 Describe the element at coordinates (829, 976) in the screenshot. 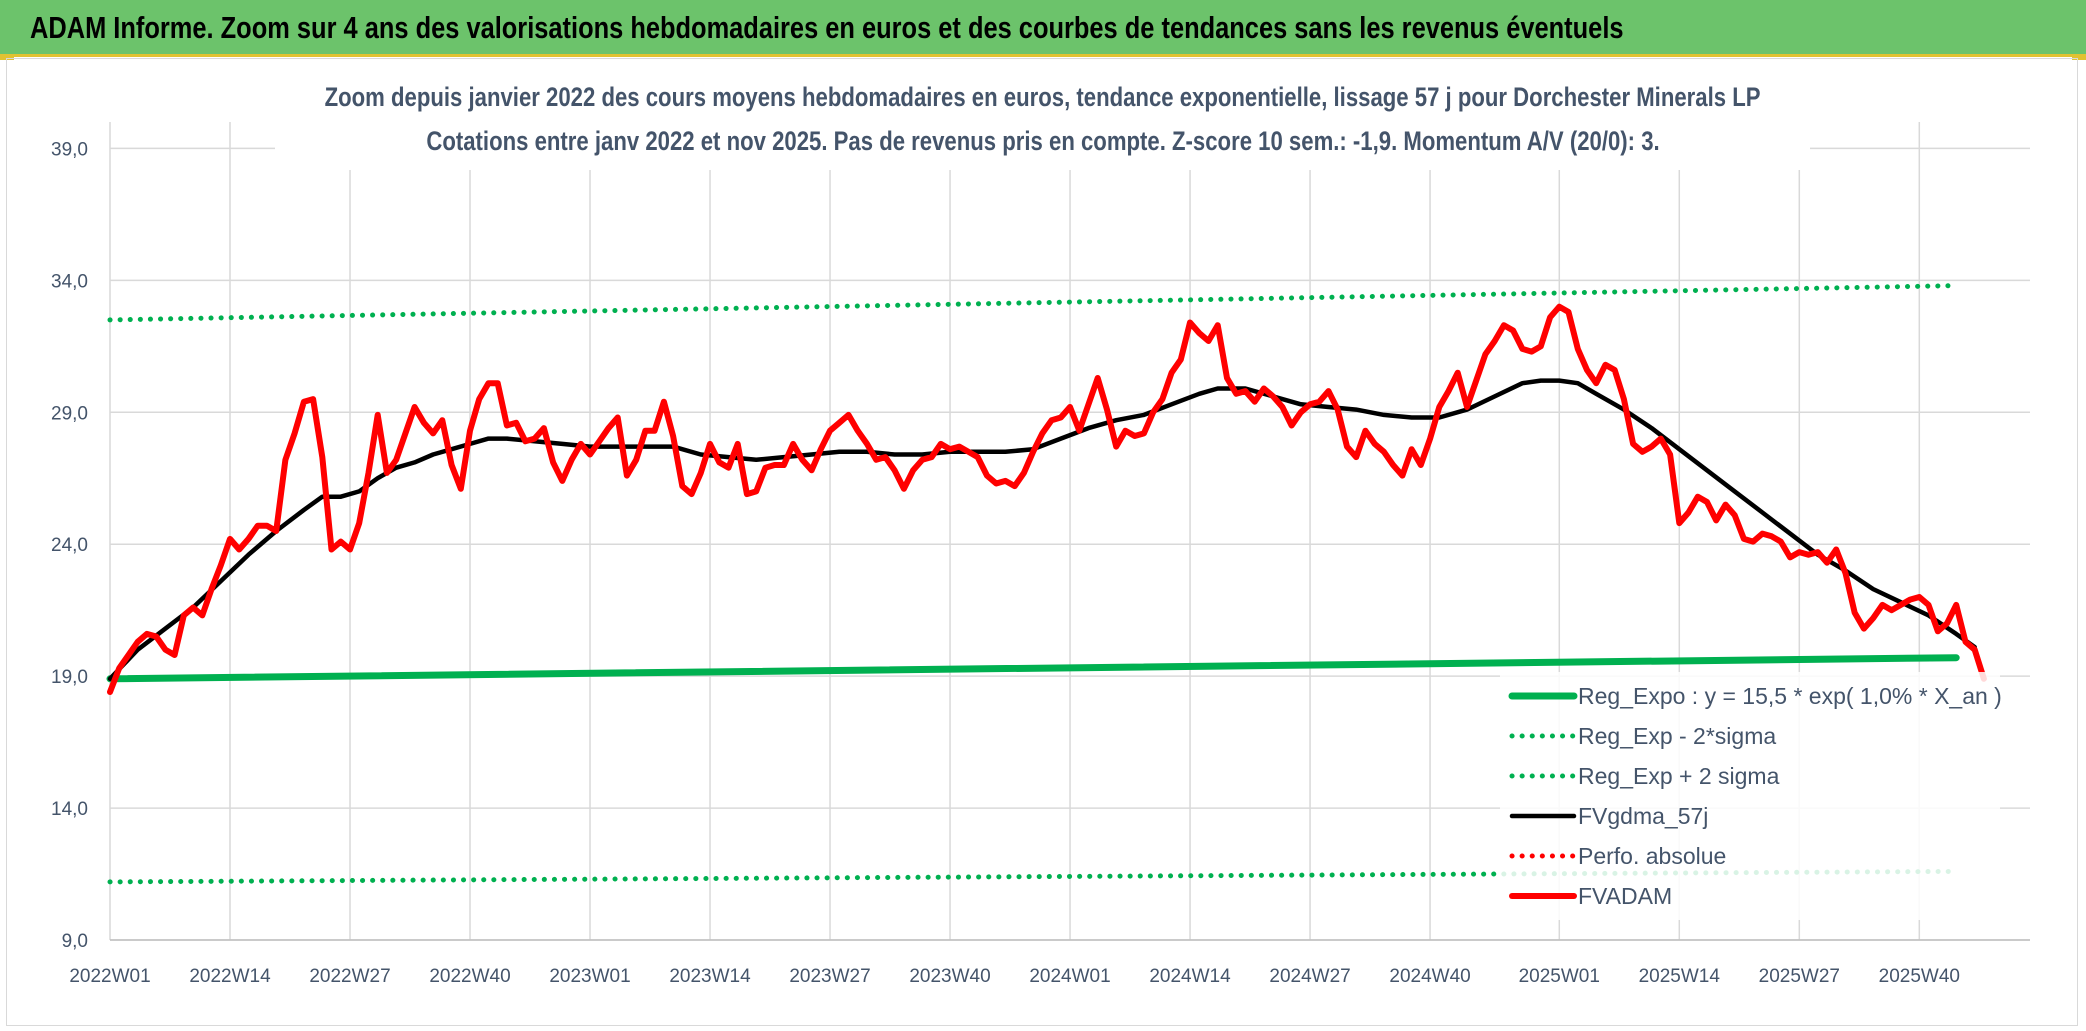

I see `x-tick-label: 2023W27` at that location.